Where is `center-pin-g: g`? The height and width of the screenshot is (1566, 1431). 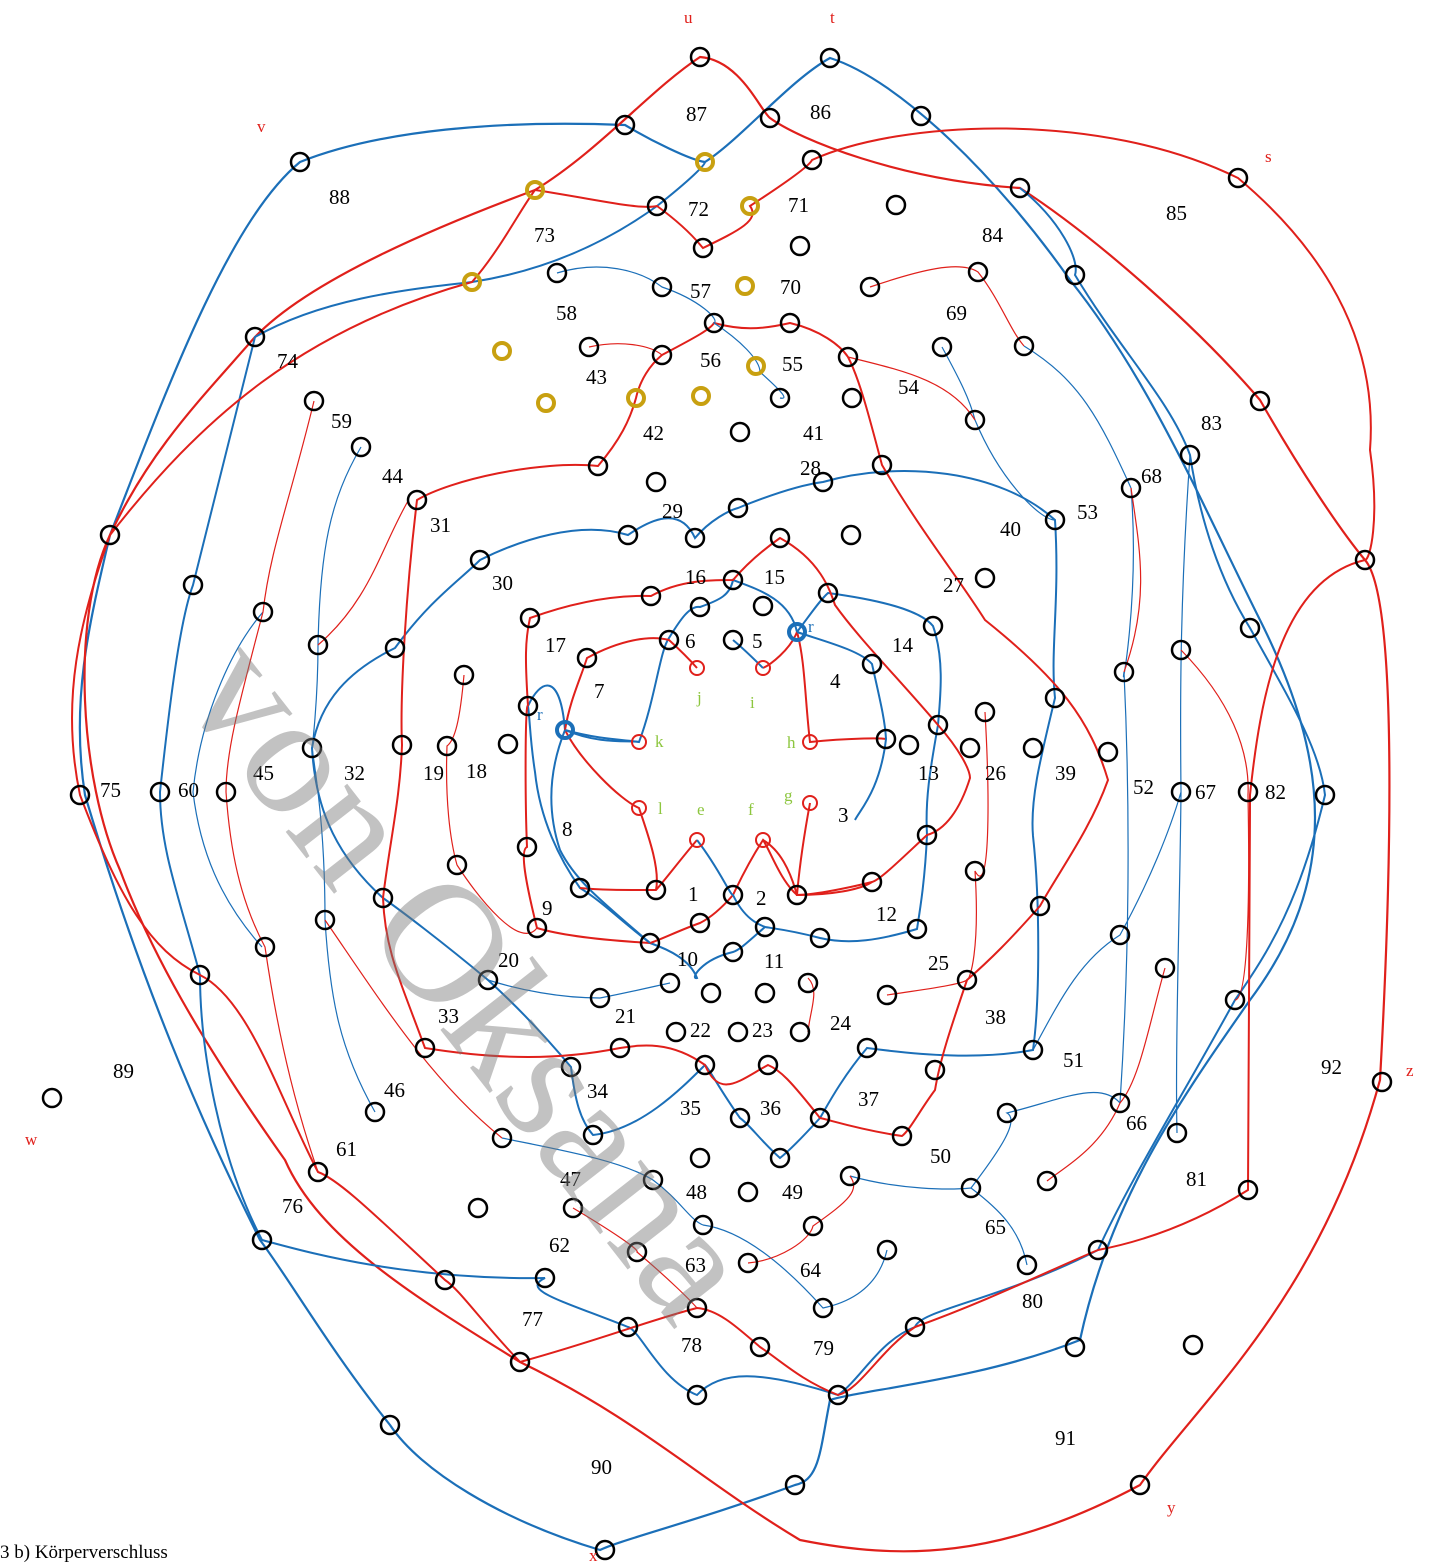 center-pin-g: g is located at coordinates (788, 795).